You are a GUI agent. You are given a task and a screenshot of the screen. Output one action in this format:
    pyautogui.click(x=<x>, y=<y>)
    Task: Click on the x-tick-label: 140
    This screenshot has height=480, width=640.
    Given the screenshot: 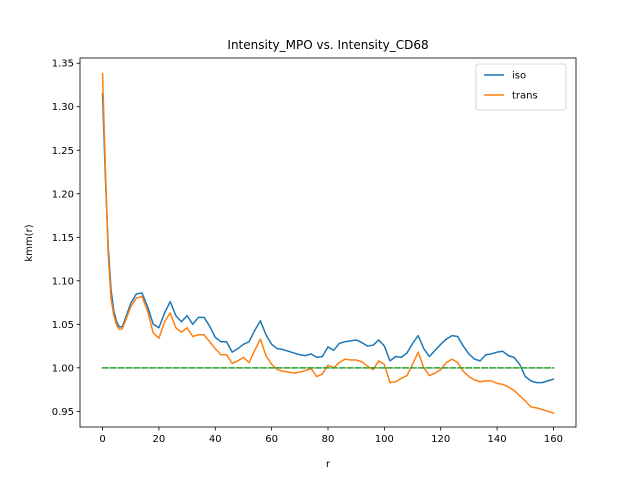 What is the action you would take?
    pyautogui.click(x=497, y=439)
    